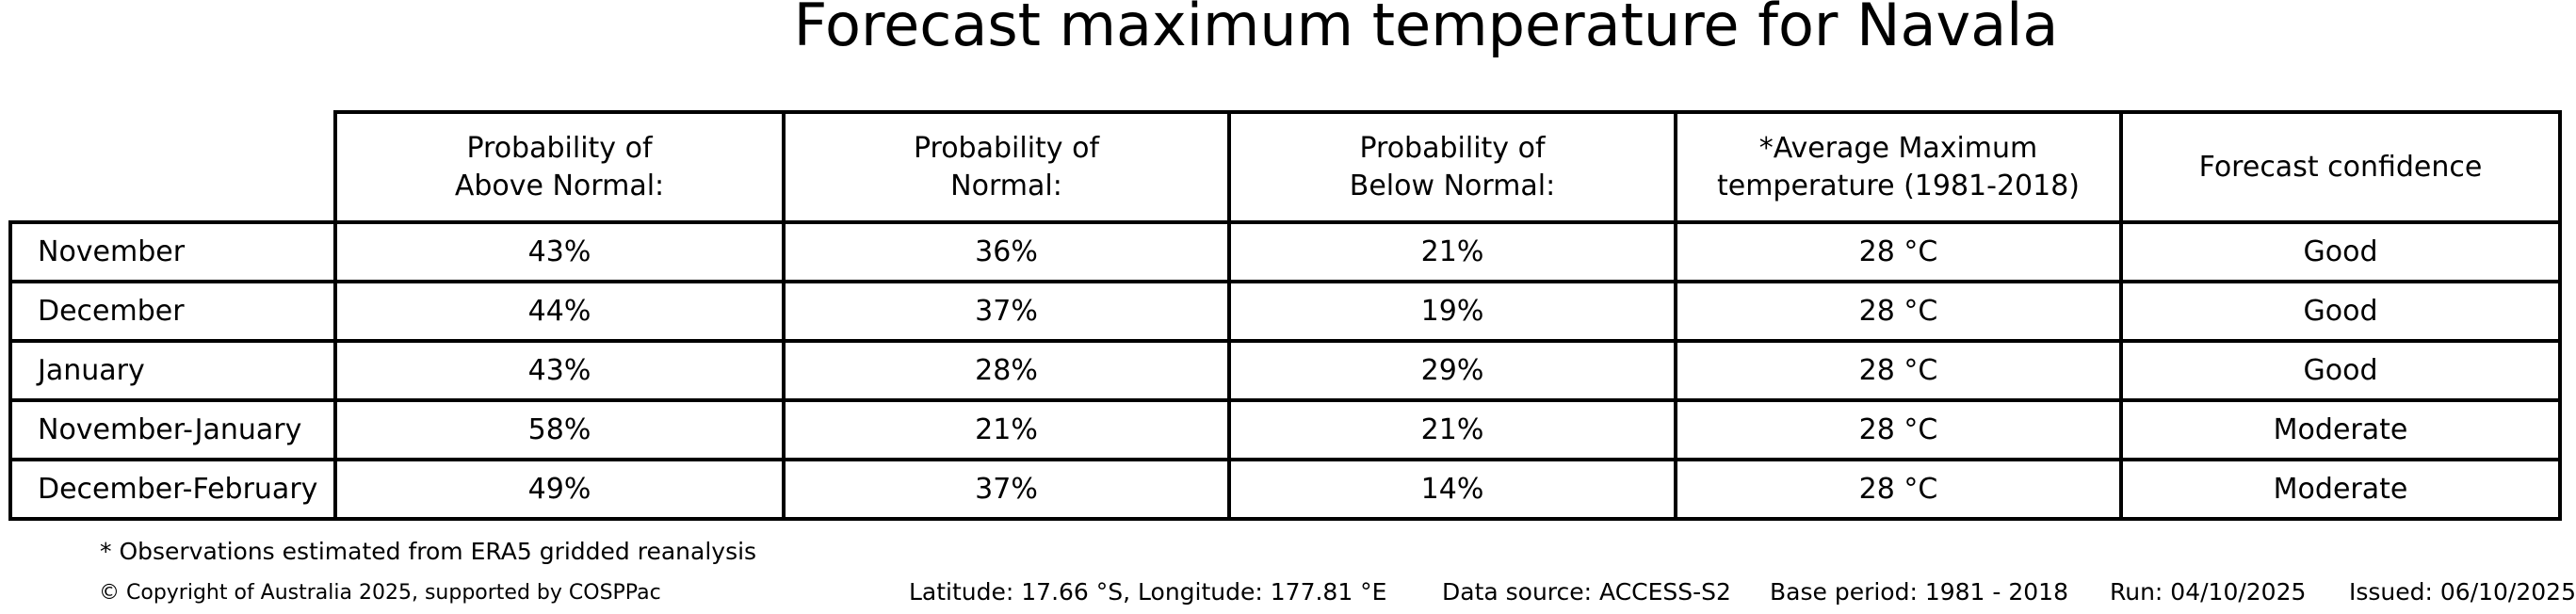 This screenshot has height=614, width=2576. Describe the element at coordinates (2340, 167) in the screenshot. I see `col-header-forecast-confidence: Forecast confidence` at that location.